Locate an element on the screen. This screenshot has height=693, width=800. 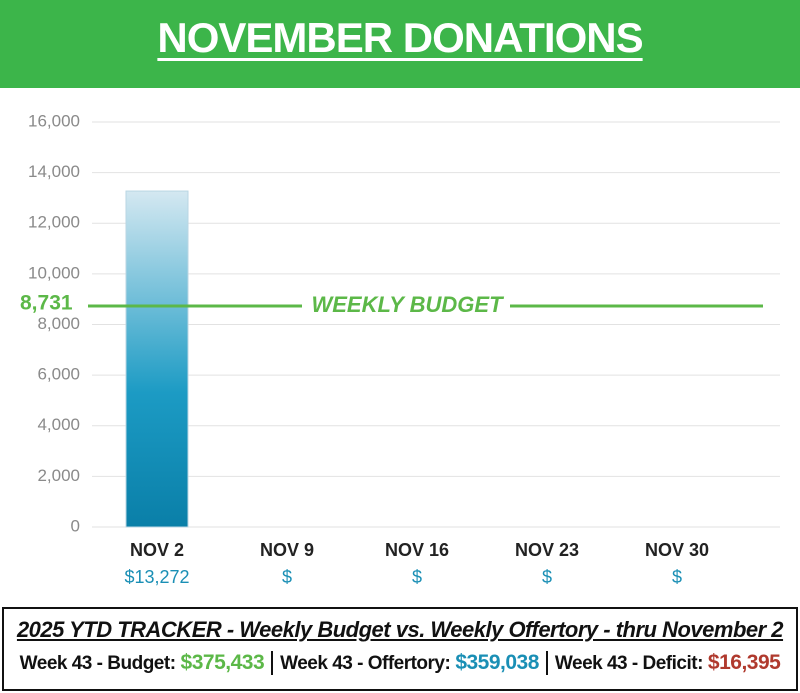
y-tick-label: 0 is located at coordinates (75, 525).